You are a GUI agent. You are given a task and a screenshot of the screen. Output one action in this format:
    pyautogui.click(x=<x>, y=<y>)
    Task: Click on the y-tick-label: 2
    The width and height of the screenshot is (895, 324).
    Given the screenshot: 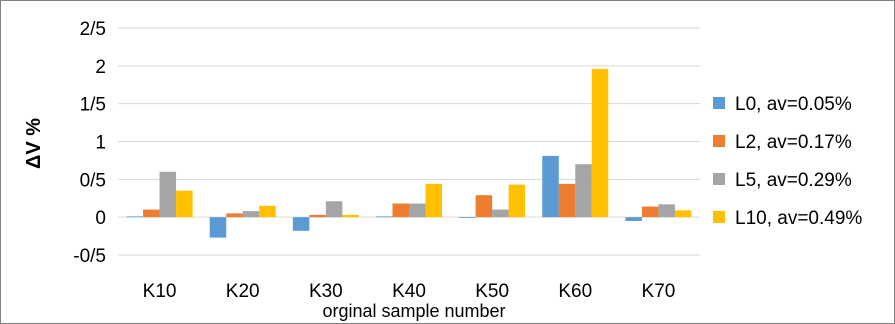 What is the action you would take?
    pyautogui.click(x=100, y=67)
    